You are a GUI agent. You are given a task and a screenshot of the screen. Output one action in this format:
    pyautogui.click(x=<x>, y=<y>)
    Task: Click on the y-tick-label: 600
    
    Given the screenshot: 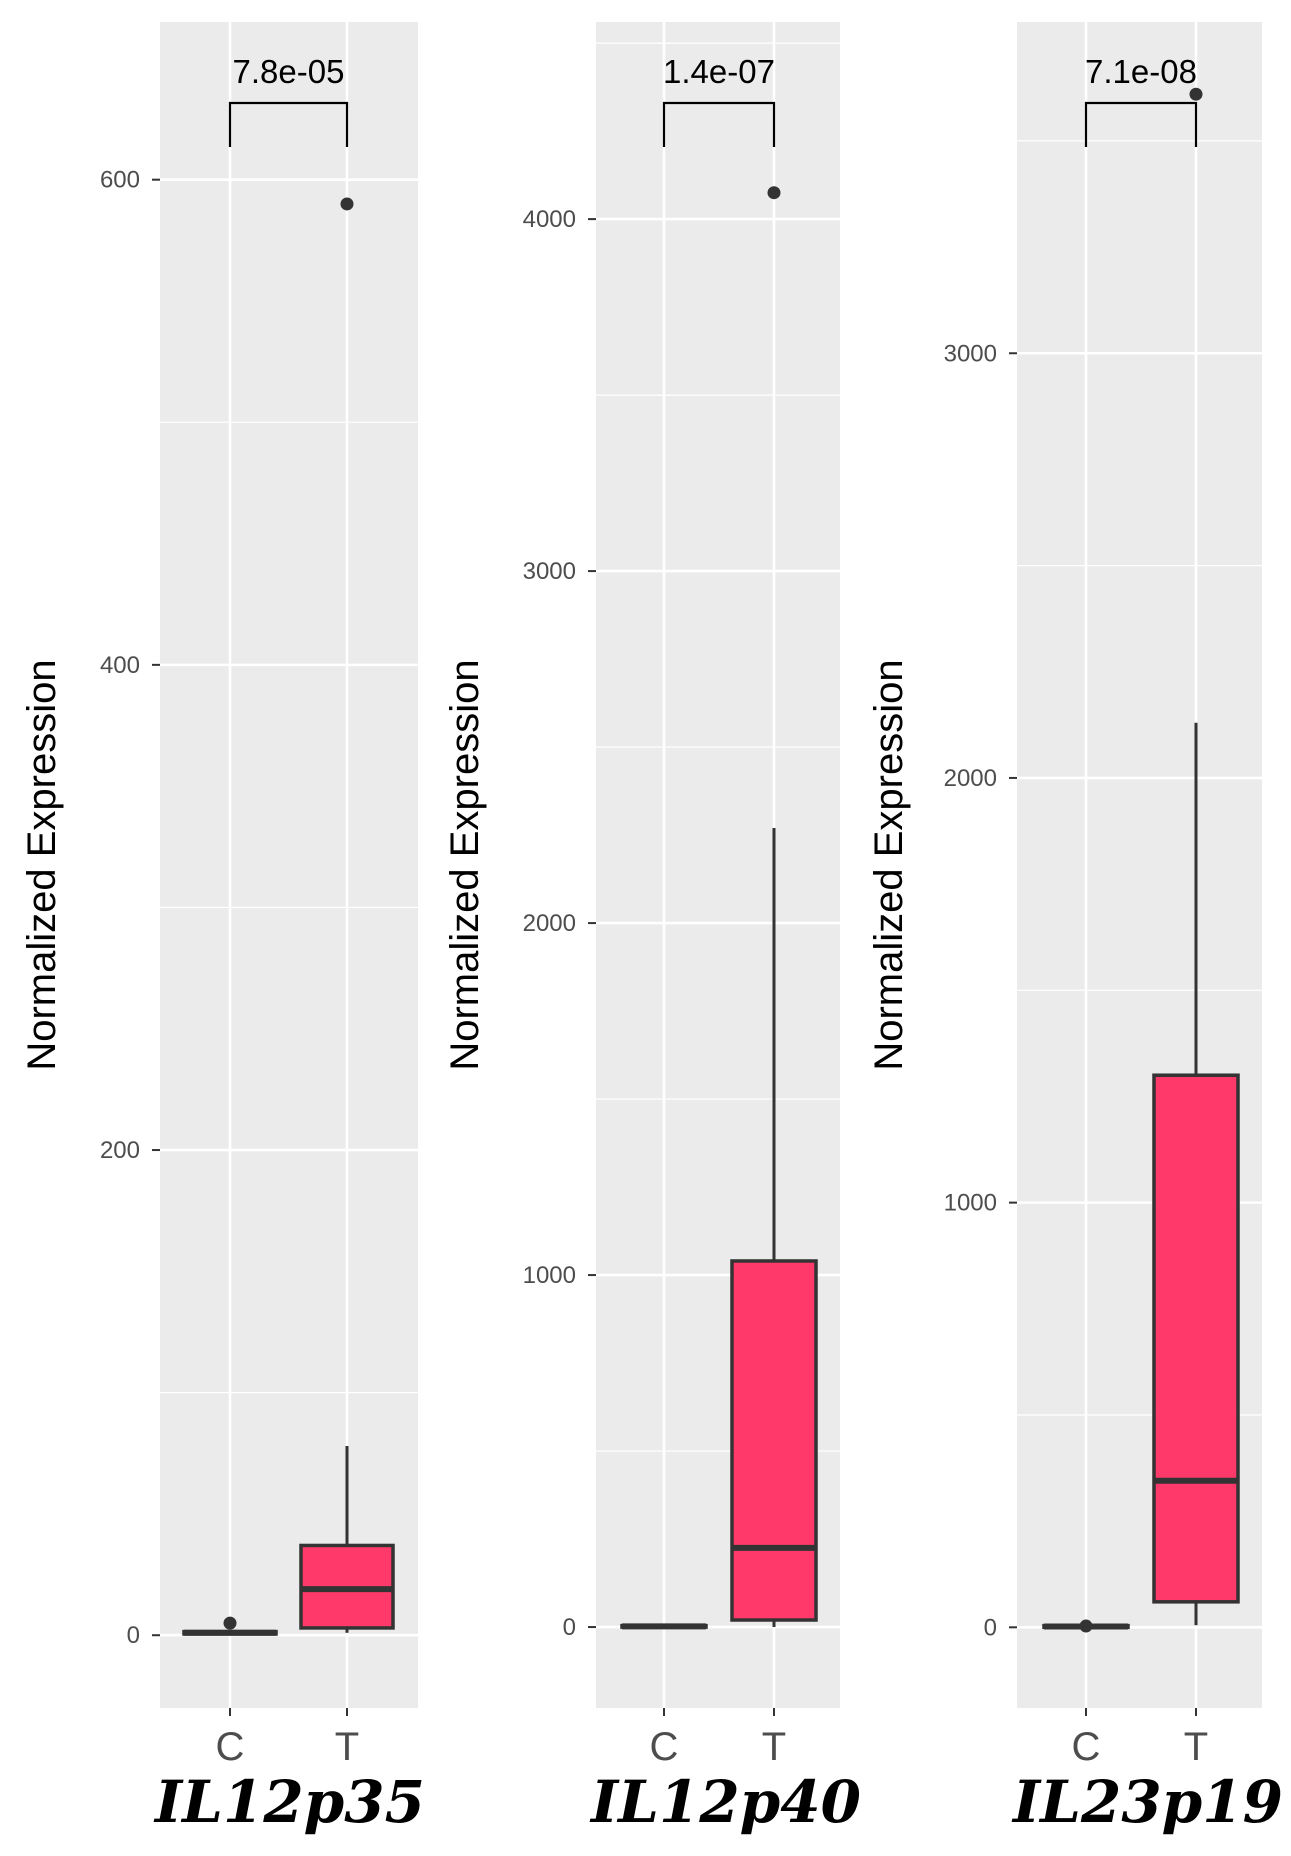 What is the action you would take?
    pyautogui.click(x=120, y=180)
    